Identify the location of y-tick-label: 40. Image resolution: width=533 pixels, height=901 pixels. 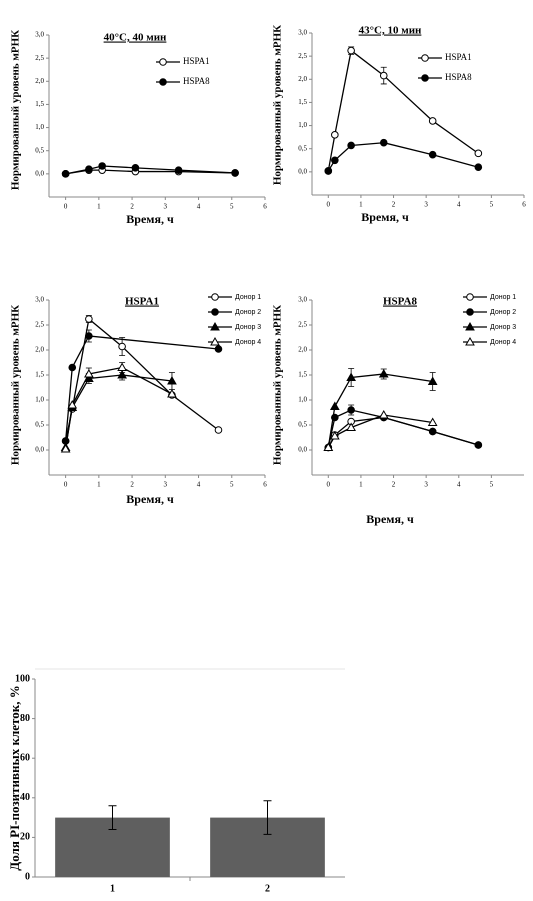
(25, 797).